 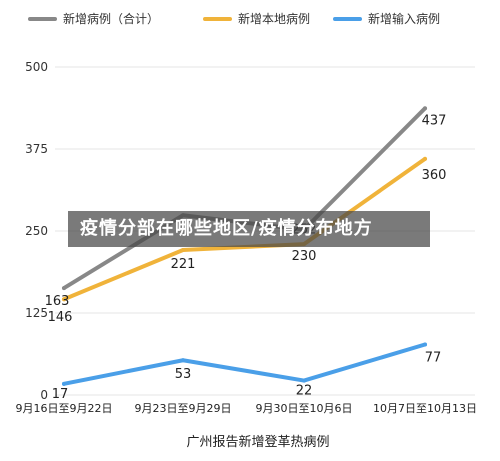 I want to click on data-label-7: 17, so click(x=60, y=394).